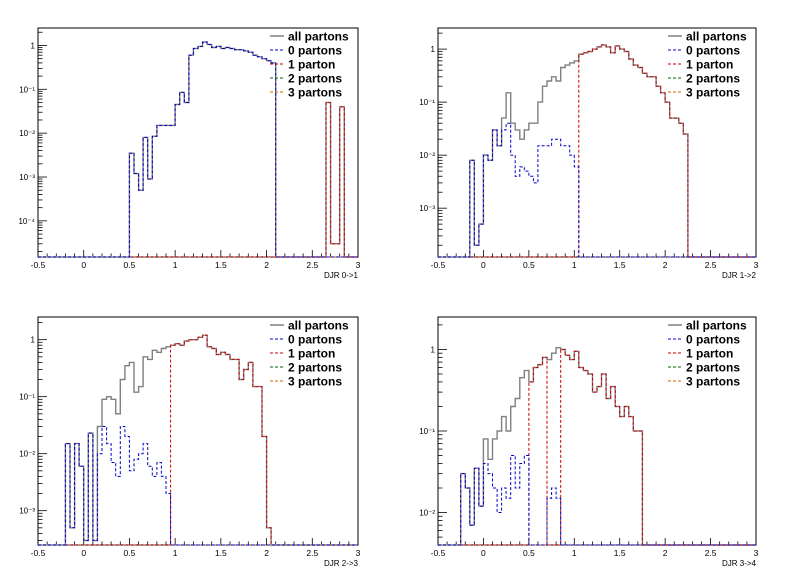 The image size is (796, 572). Describe the element at coordinates (26, 221) in the screenshot. I see `y-tick-label: 10⁻⁴` at that location.